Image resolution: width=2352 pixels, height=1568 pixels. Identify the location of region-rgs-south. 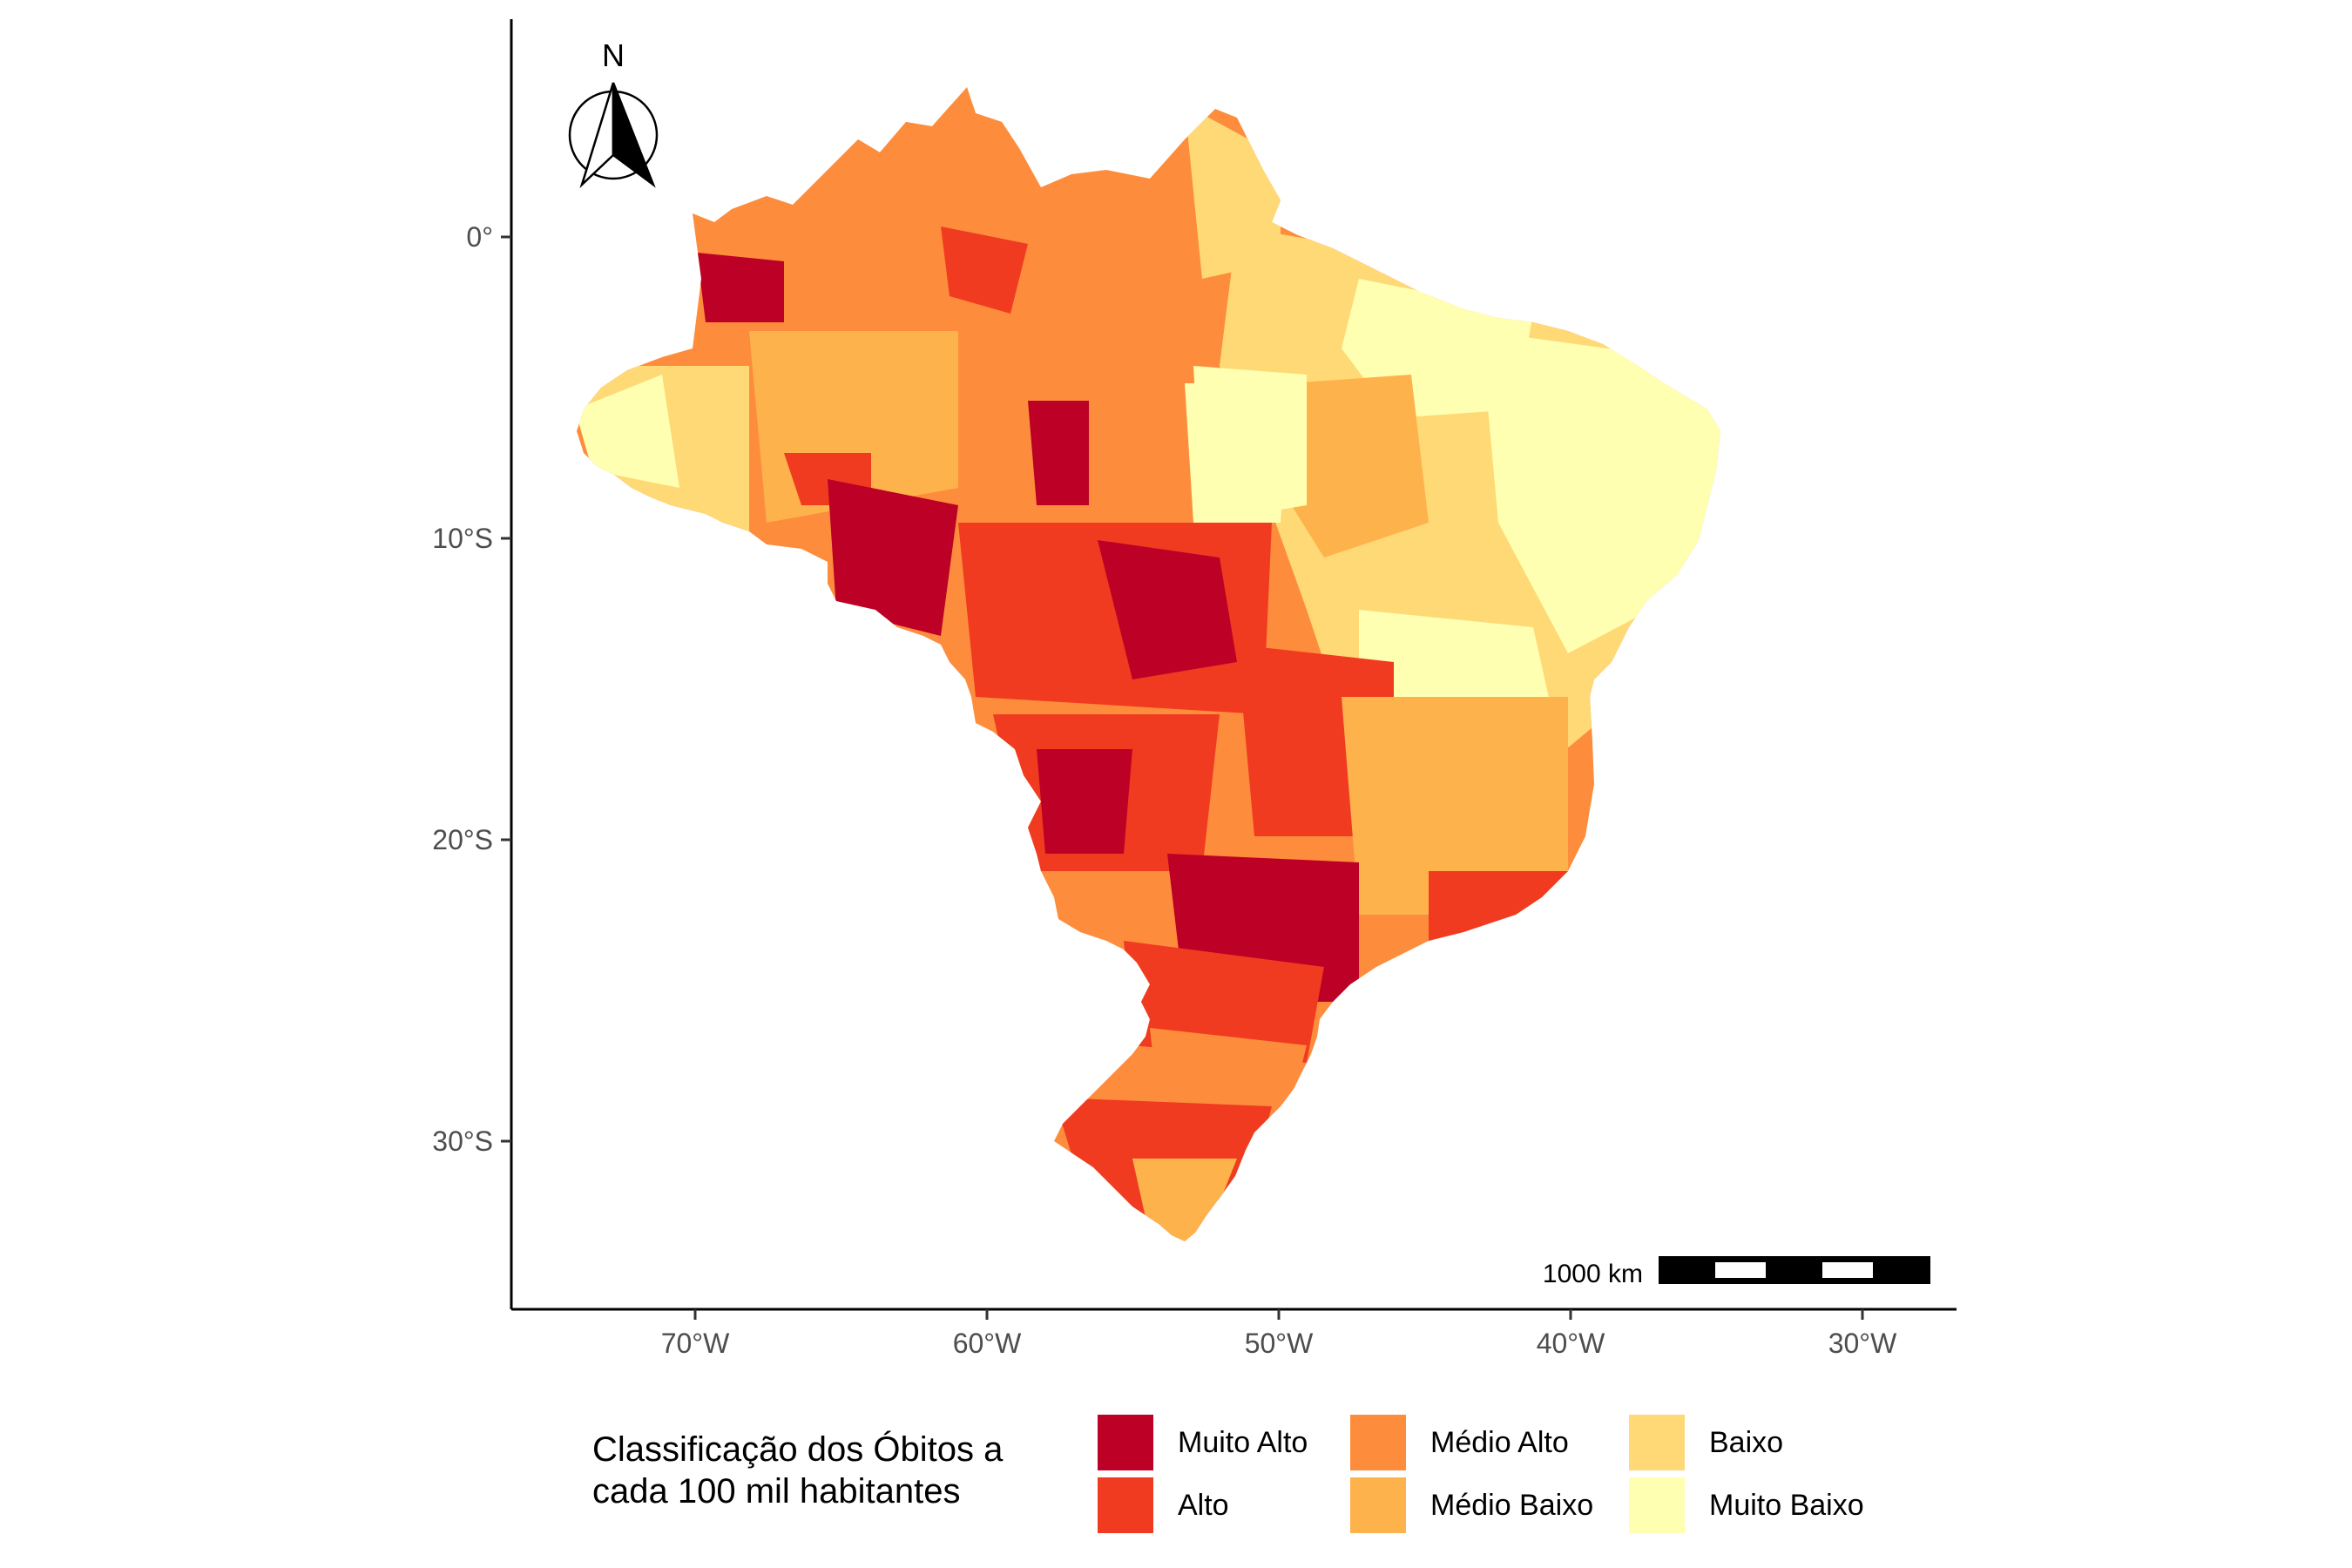
(1184, 1200).